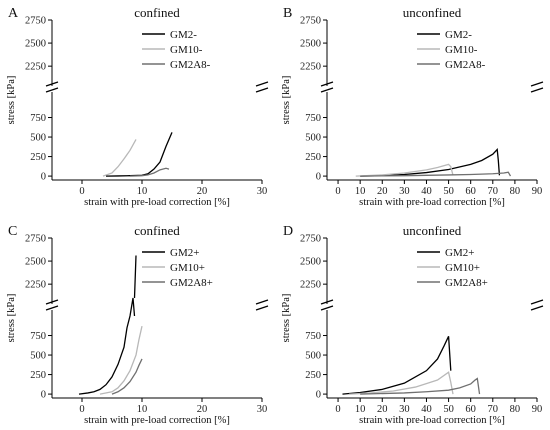  What do you see at coordinates (190, 65) in the screenshot?
I see `legend-label: GM2A8-` at bounding box center [190, 65].